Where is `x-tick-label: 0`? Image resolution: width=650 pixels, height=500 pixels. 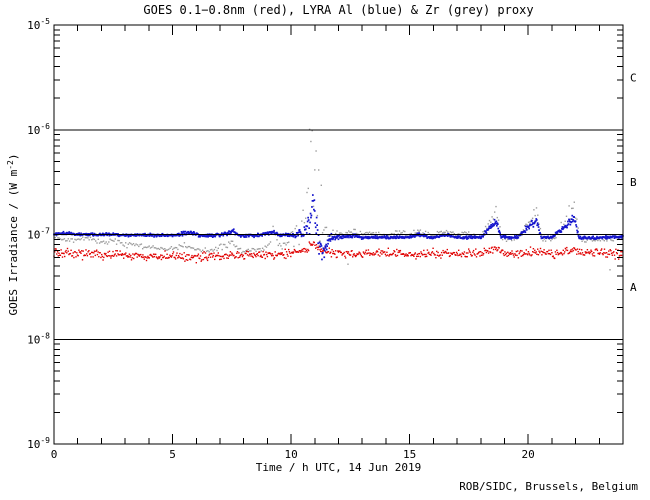 x-tick-label: 0 is located at coordinates (54, 454).